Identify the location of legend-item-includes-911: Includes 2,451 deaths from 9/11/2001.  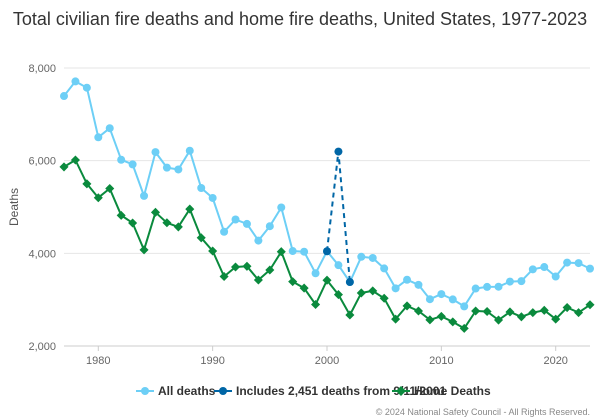
(330, 391).